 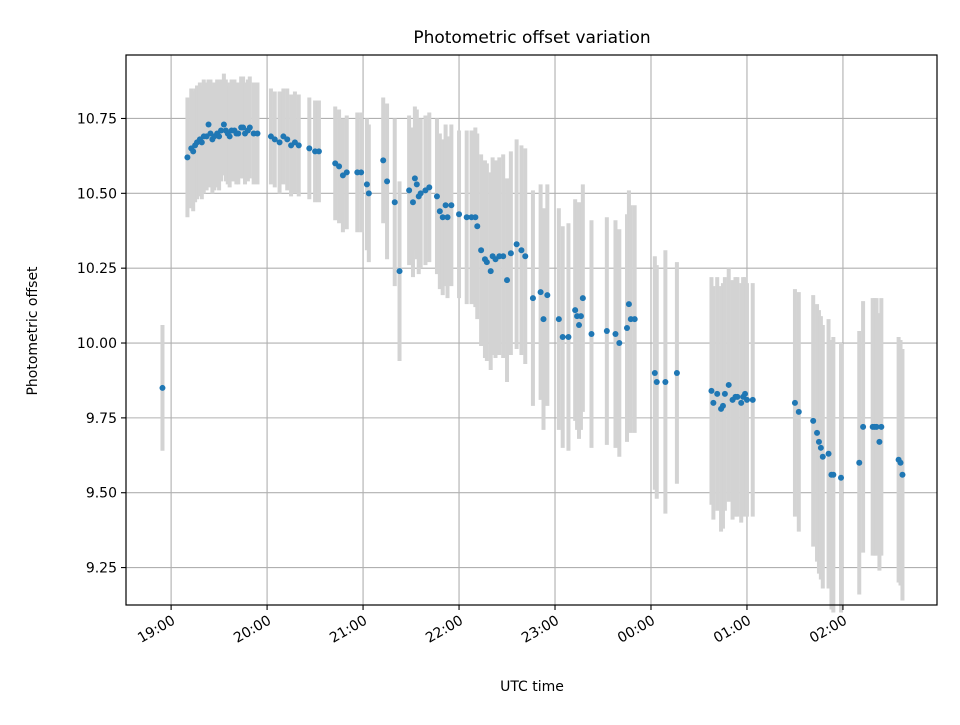 What do you see at coordinates (732, 630) in the screenshot?
I see `x-tick-label: 01:00` at bounding box center [732, 630].